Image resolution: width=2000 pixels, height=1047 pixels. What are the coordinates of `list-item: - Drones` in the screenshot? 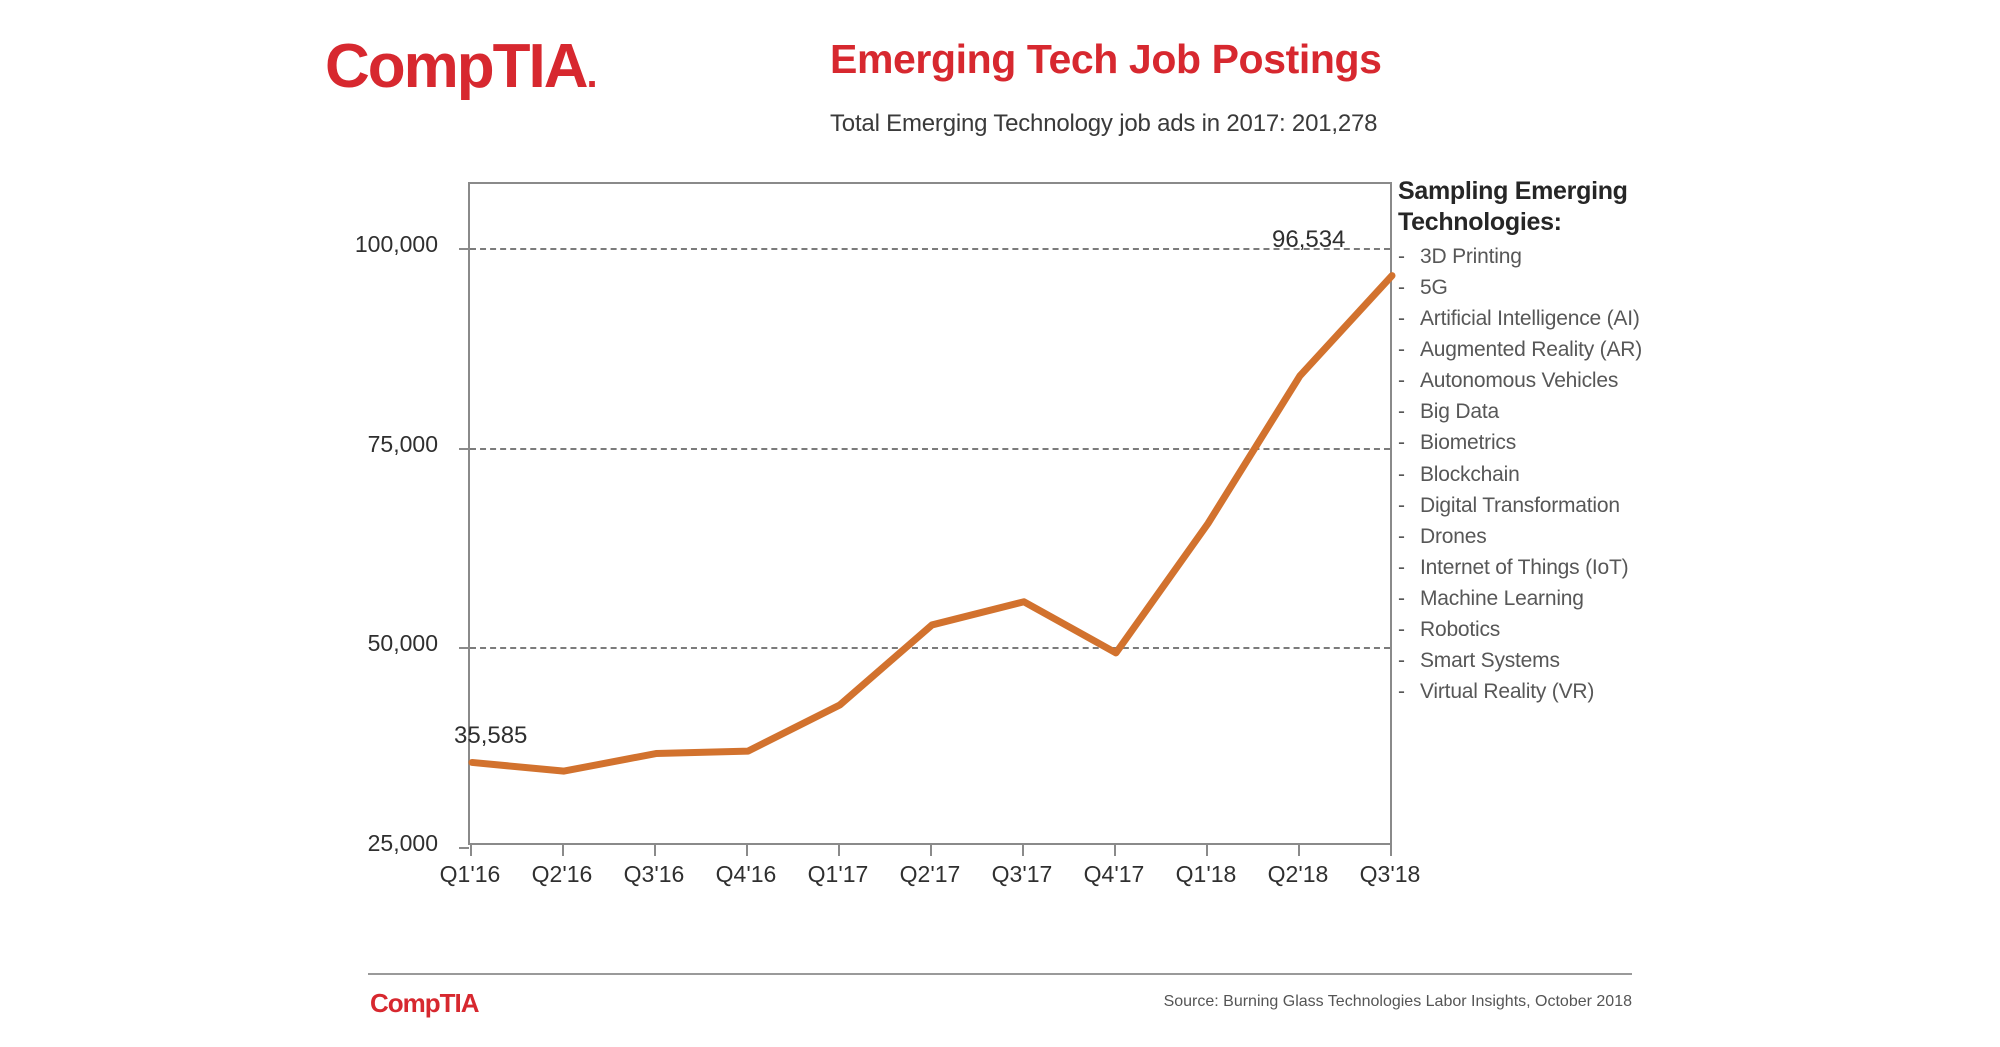 It's located at (1563, 536).